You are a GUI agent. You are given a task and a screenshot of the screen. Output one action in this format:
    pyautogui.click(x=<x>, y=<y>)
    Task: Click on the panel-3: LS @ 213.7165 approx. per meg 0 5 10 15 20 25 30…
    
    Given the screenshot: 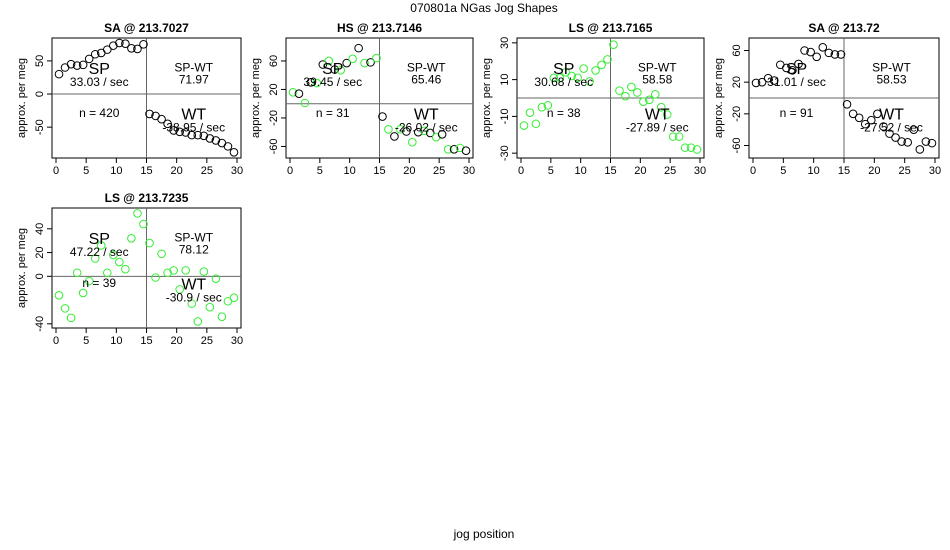 What is the action you would take?
    pyautogui.click(x=593, y=99)
    